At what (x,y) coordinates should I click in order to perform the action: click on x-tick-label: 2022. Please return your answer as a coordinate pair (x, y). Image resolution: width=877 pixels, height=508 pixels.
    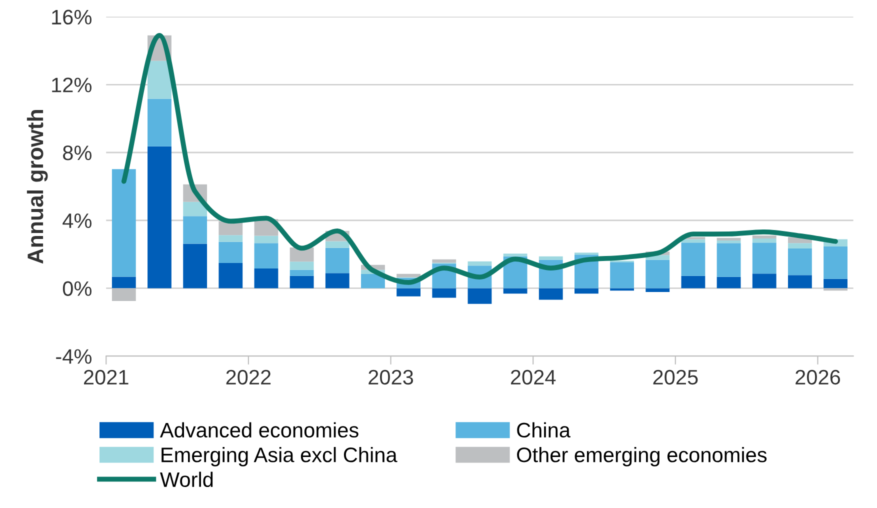
    Looking at the image, I should click on (248, 377).